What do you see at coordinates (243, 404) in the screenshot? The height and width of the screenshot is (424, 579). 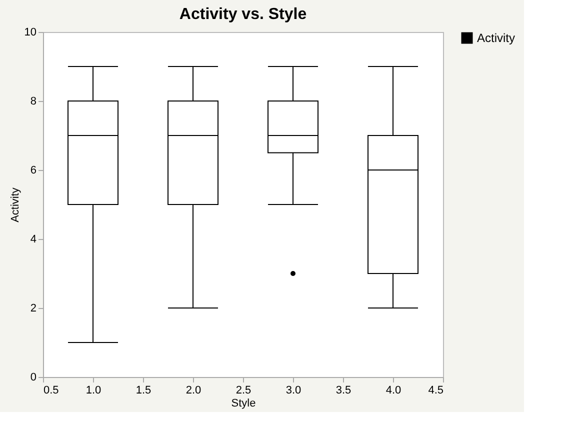 I see `x-axis-title: Style` at bounding box center [243, 404].